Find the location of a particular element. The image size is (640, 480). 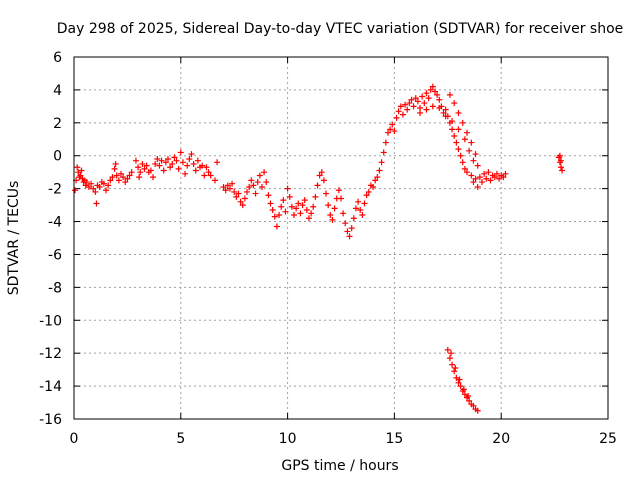

x-tick-label: 0 is located at coordinates (74, 439).